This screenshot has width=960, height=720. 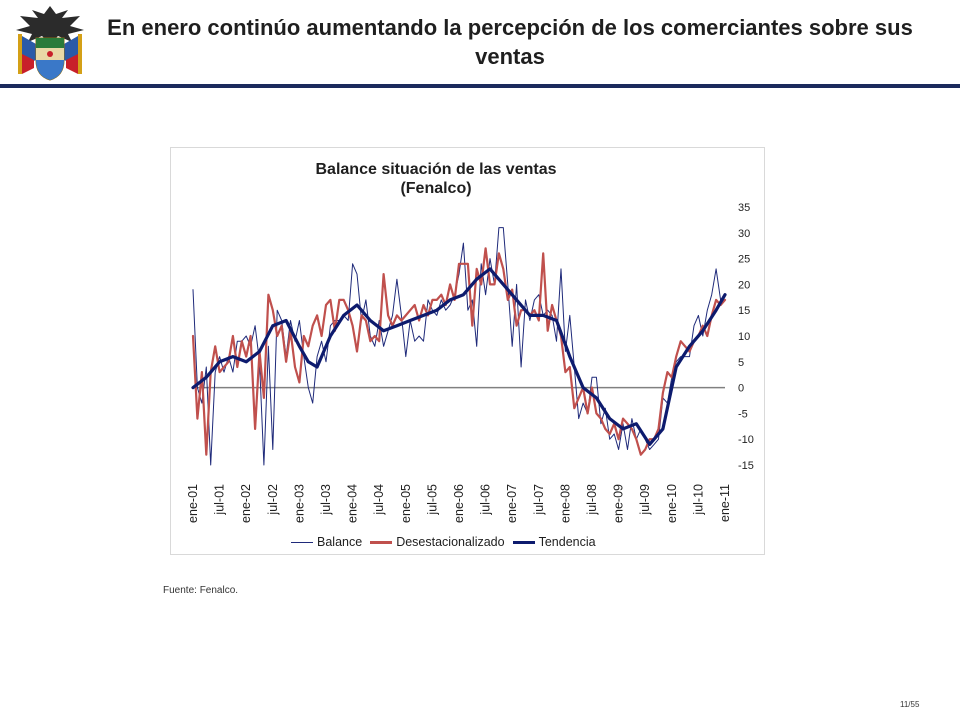 I want to click on x-tick-label: jul-10, so click(x=698, y=500).